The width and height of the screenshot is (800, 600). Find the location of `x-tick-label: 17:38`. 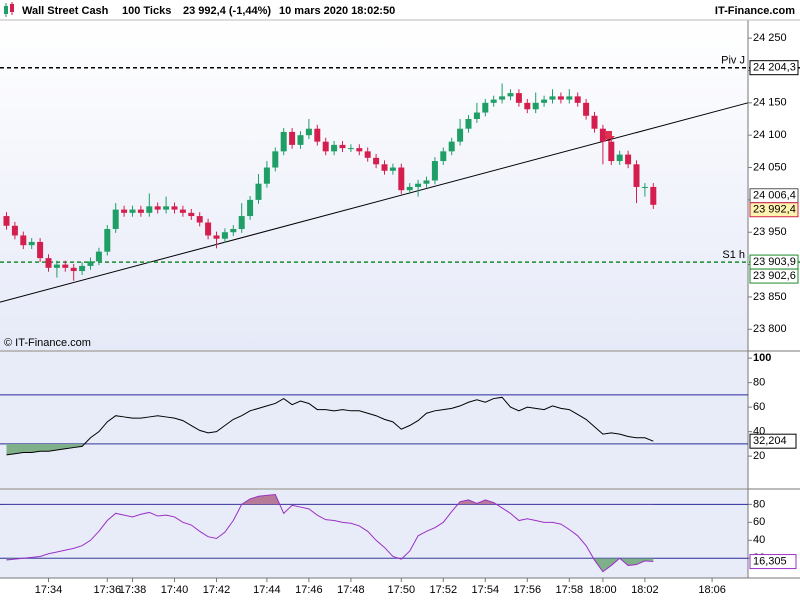

x-tick-label: 17:38 is located at coordinates (133, 590).